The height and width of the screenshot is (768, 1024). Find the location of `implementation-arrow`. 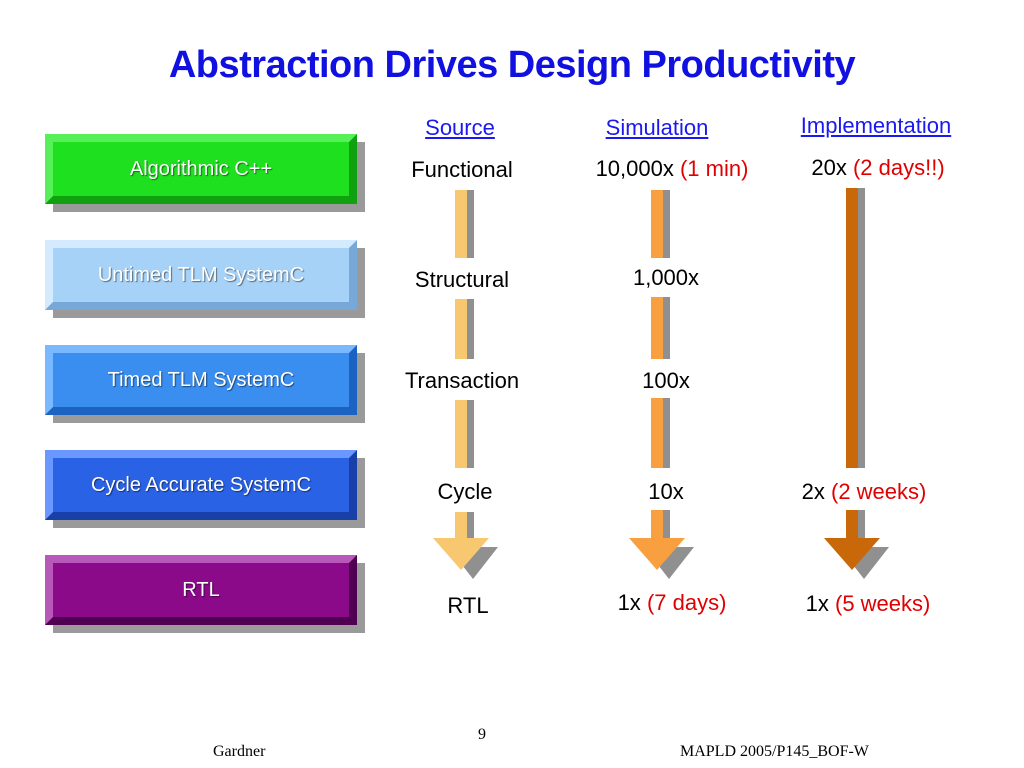

implementation-arrow is located at coordinates (856, 383).